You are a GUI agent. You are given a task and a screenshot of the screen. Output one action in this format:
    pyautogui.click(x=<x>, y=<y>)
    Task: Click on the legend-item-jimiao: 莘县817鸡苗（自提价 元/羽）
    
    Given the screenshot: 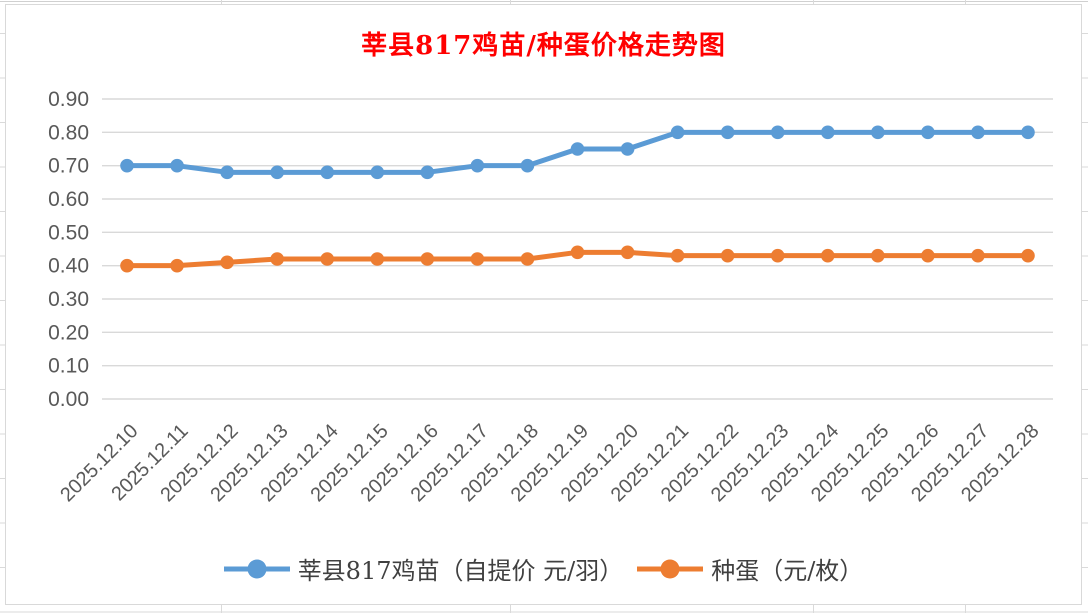 What is the action you would take?
    pyautogui.click(x=423, y=568)
    